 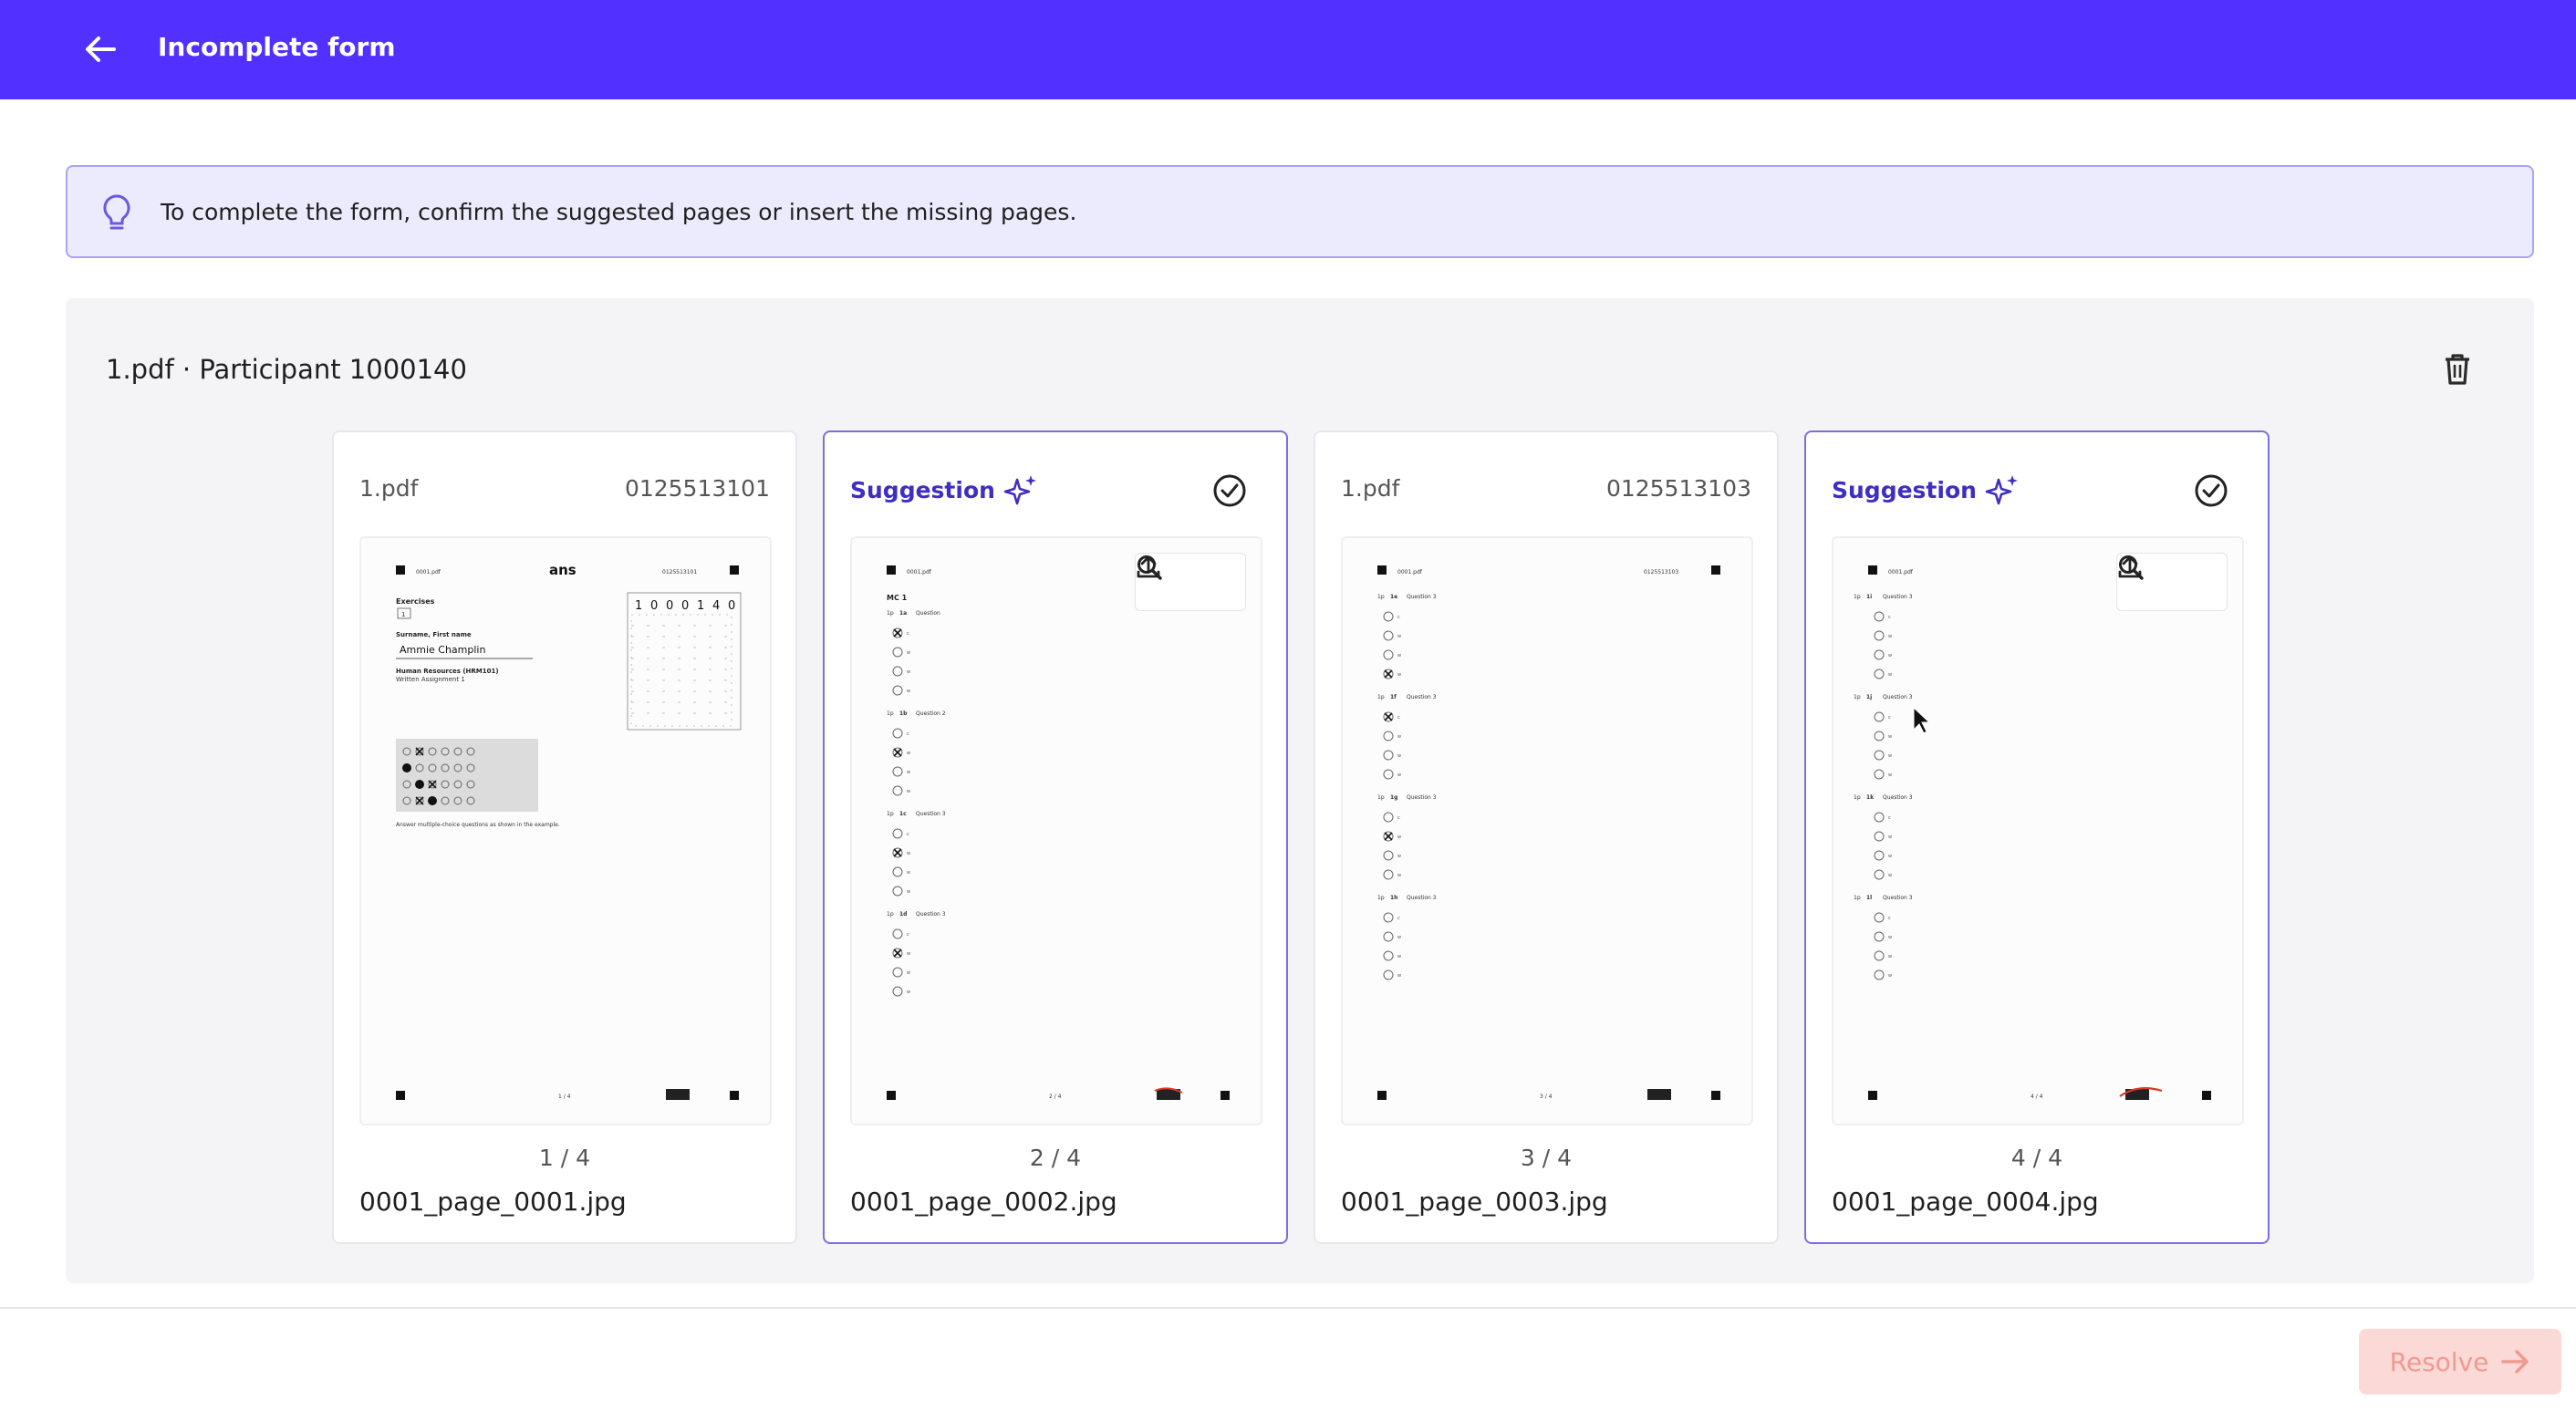 What do you see at coordinates (2457, 369) in the screenshot?
I see `delete-button` at bounding box center [2457, 369].